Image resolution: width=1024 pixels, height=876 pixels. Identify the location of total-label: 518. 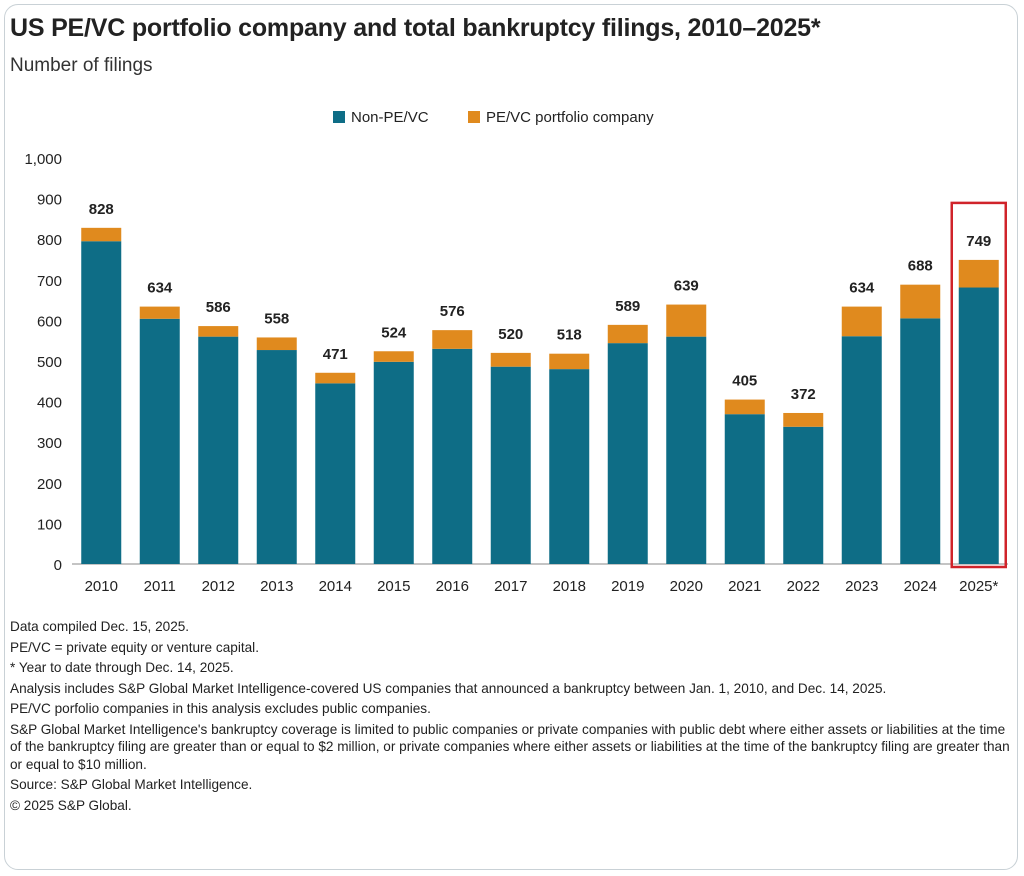
(569, 335).